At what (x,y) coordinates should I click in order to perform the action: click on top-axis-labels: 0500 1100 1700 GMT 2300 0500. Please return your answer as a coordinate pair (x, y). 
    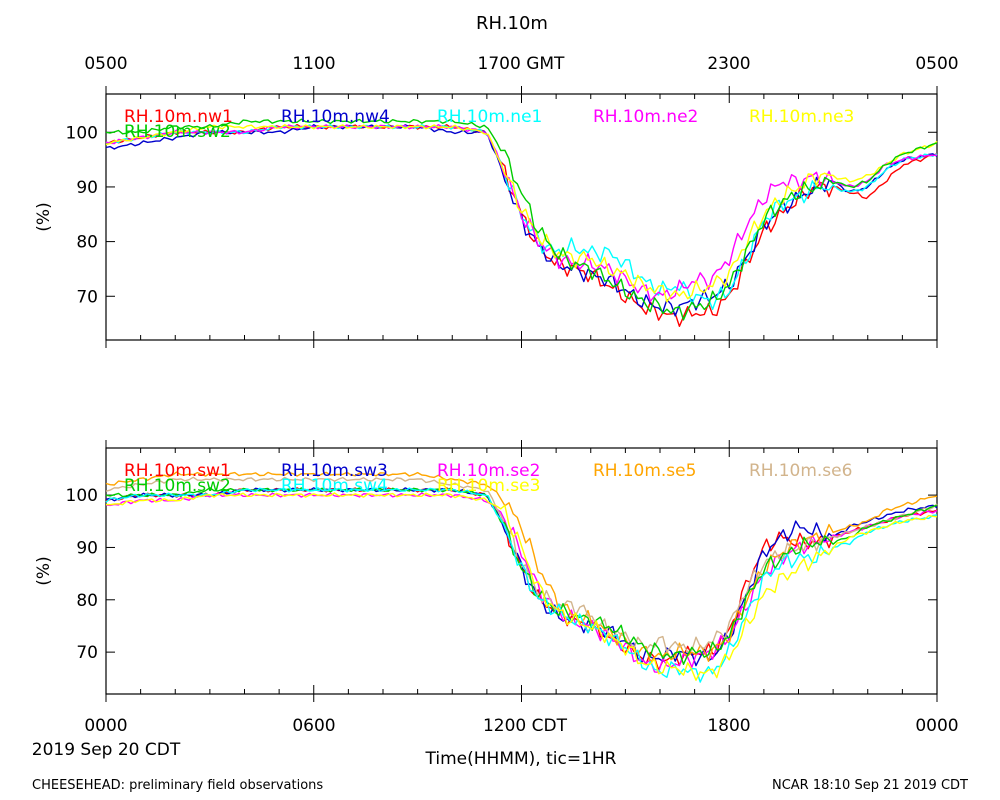
    Looking at the image, I should click on (521, 64).